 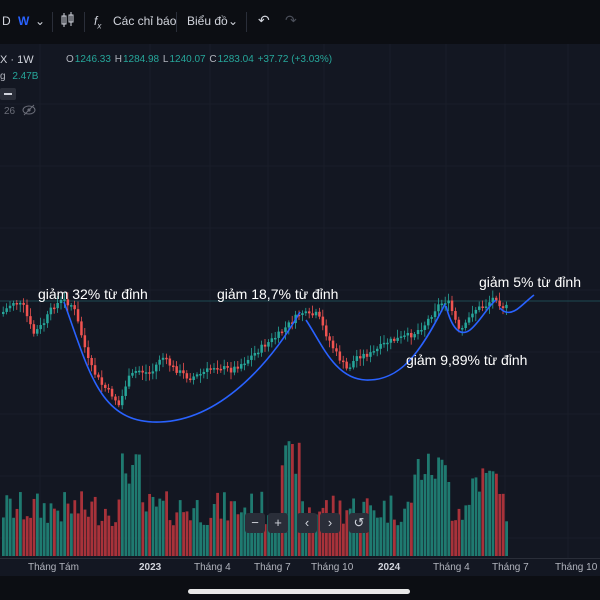 What do you see at coordinates (98, 22) in the screenshot?
I see `indicators-fx-icon: fx` at bounding box center [98, 22].